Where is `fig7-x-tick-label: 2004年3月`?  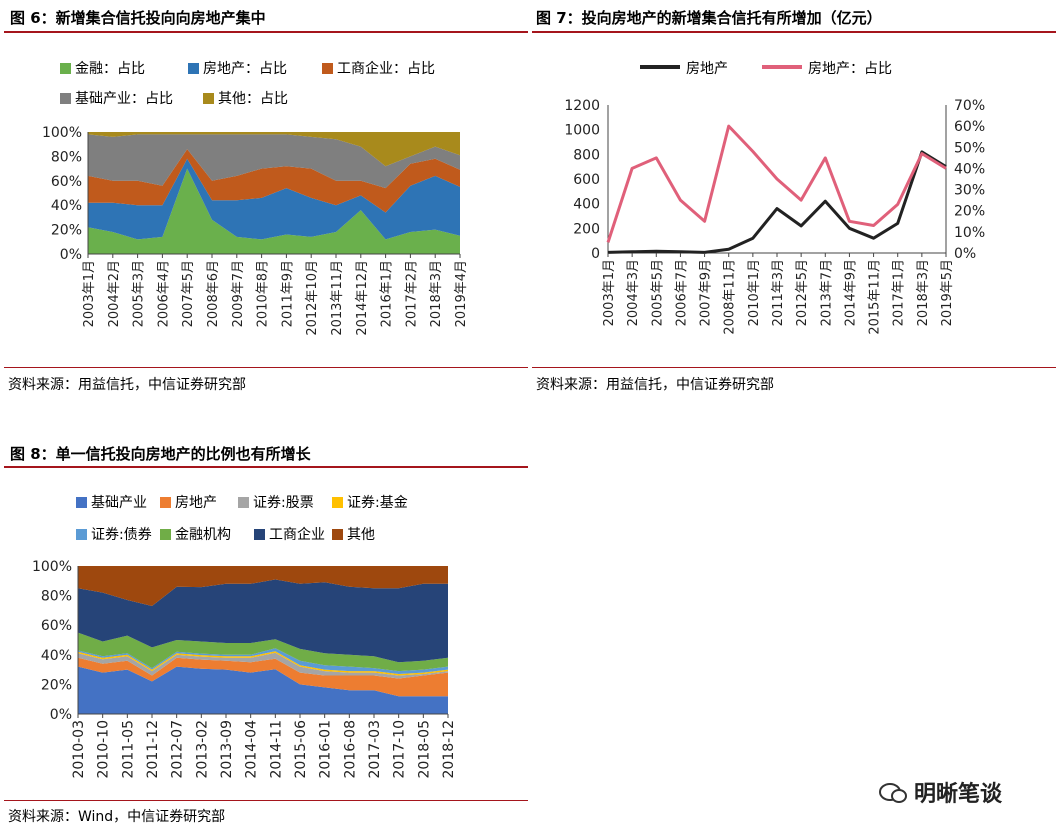
fig7-x-tick-label: 2004年3月 is located at coordinates (633, 292).